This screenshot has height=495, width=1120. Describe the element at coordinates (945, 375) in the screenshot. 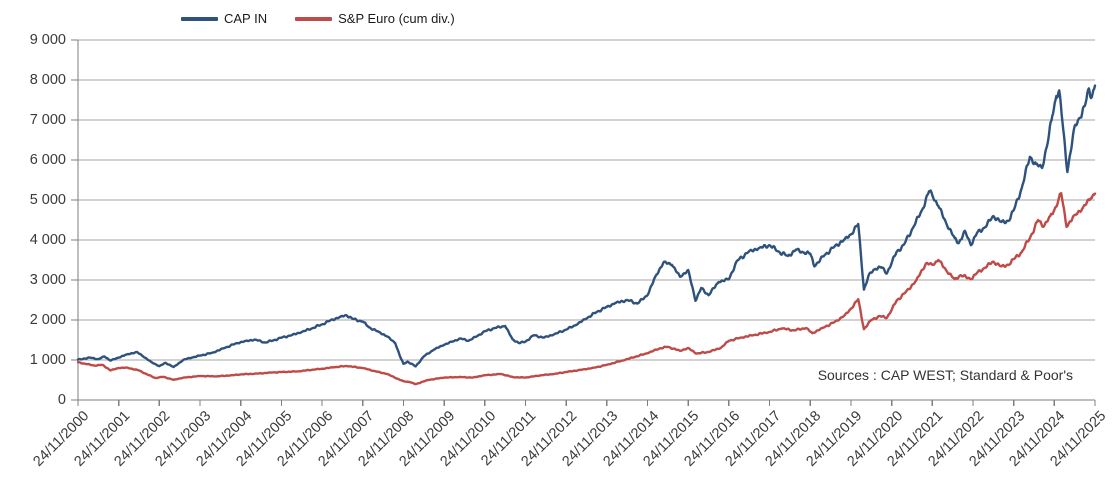

I see `source-note: Sources : CAP WEST; Standard & Poor's` at that location.